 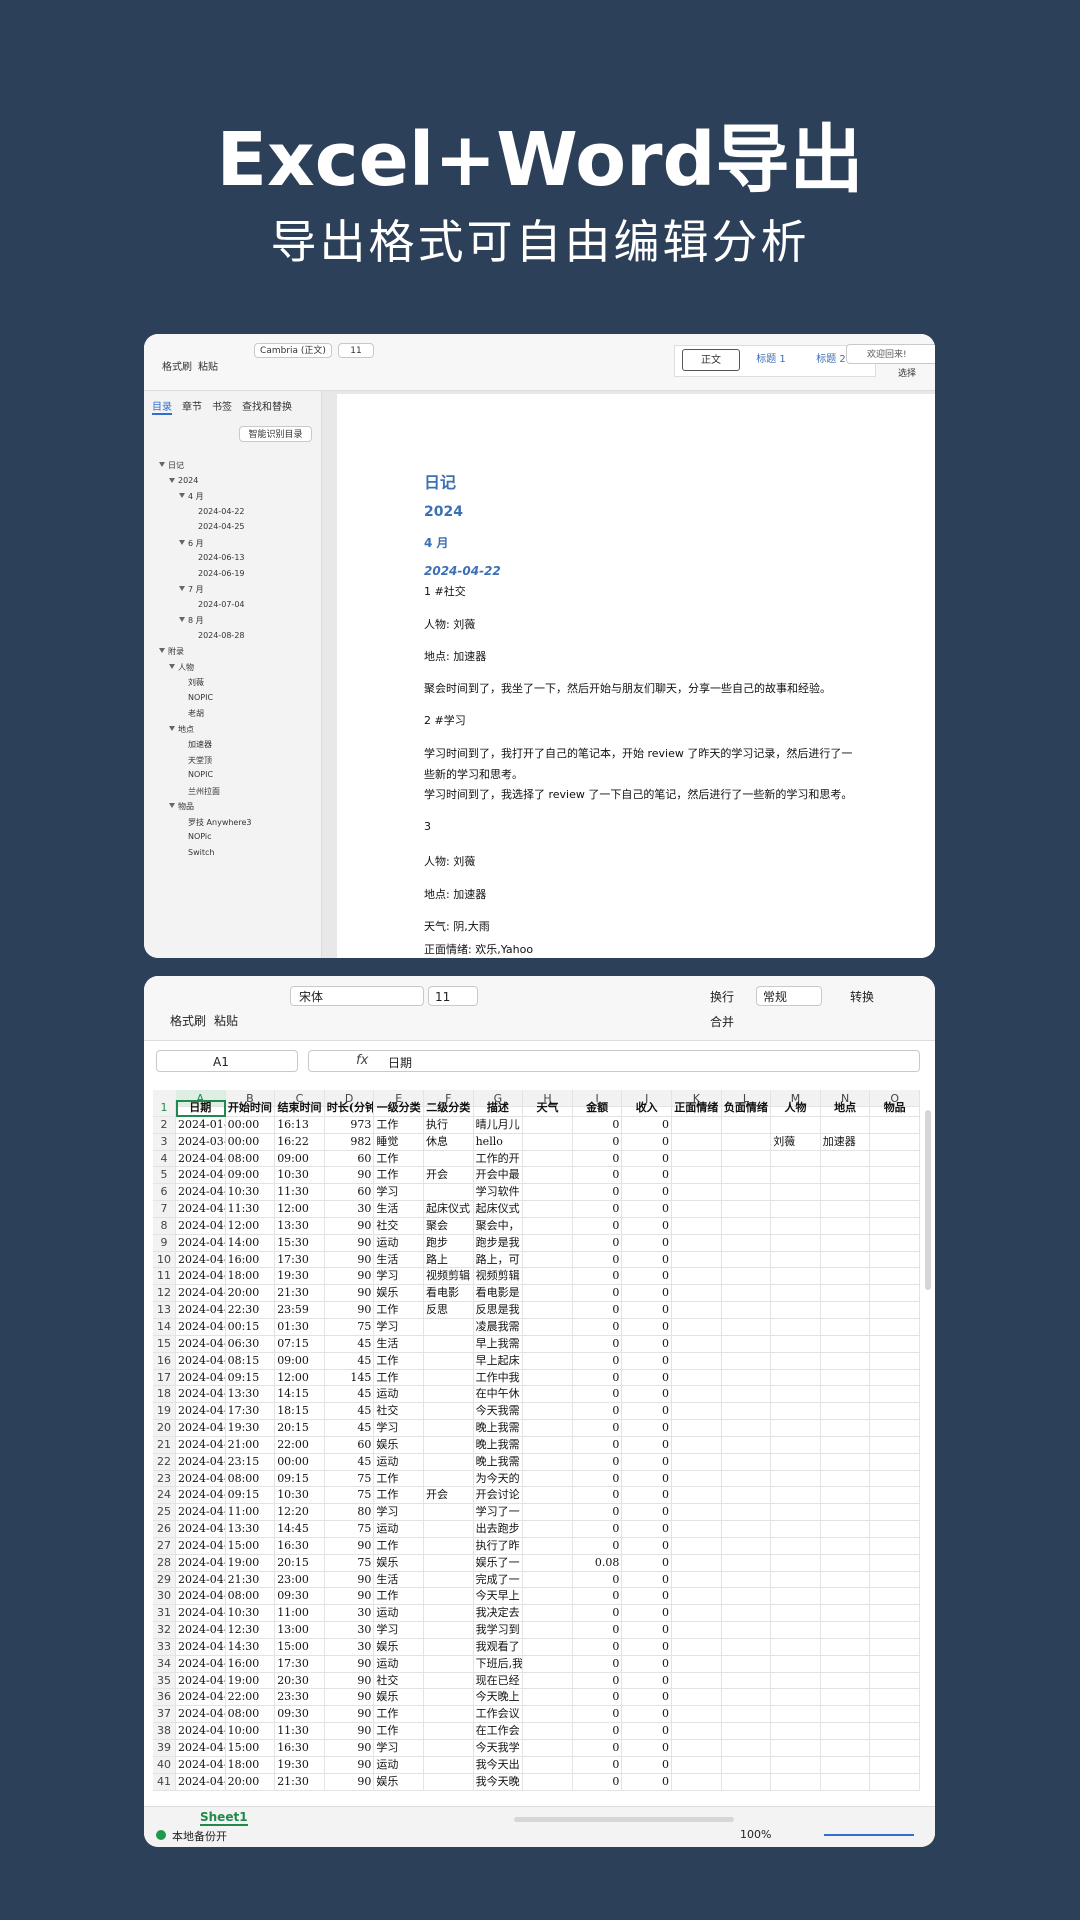 What do you see at coordinates (201, 774) in the screenshot?
I see `outline-item: NOPIC` at bounding box center [201, 774].